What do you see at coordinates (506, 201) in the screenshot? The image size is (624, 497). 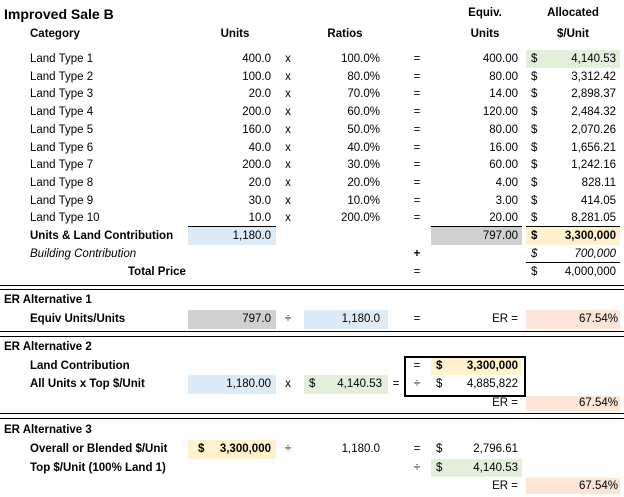 I see `row-equiv-units: 3.00` at bounding box center [506, 201].